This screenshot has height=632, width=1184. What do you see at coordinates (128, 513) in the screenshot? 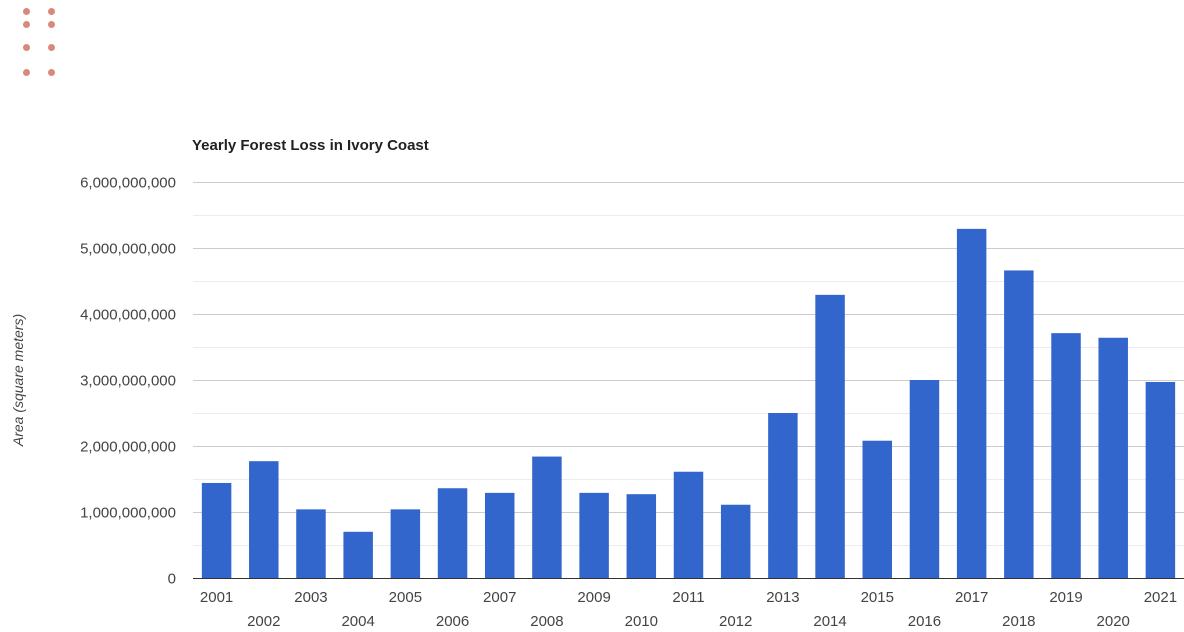
I see `y-tick-label: 1,000,000,000` at bounding box center [128, 513].